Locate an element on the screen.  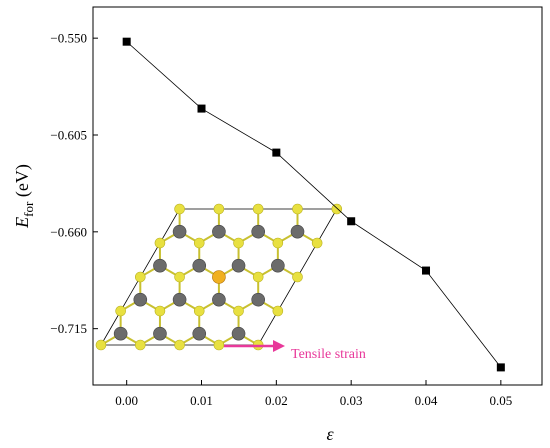
y-axis-title-sub: for is located at coordinates (28, 209).